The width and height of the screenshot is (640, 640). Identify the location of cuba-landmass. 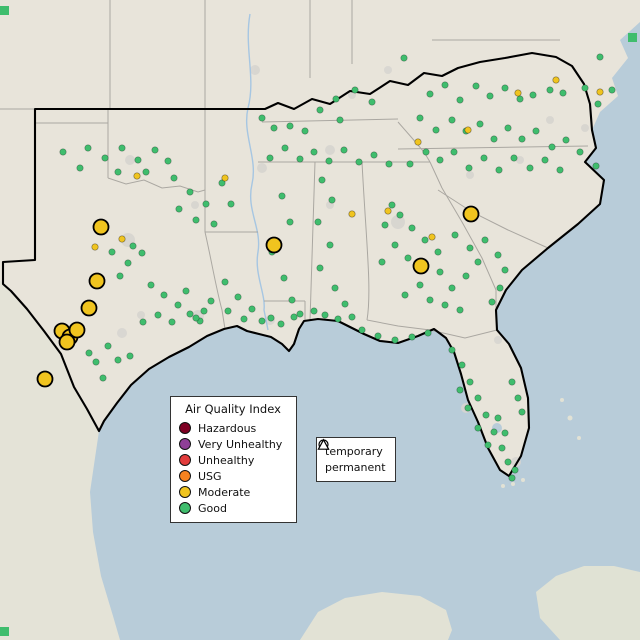
(588, 603).